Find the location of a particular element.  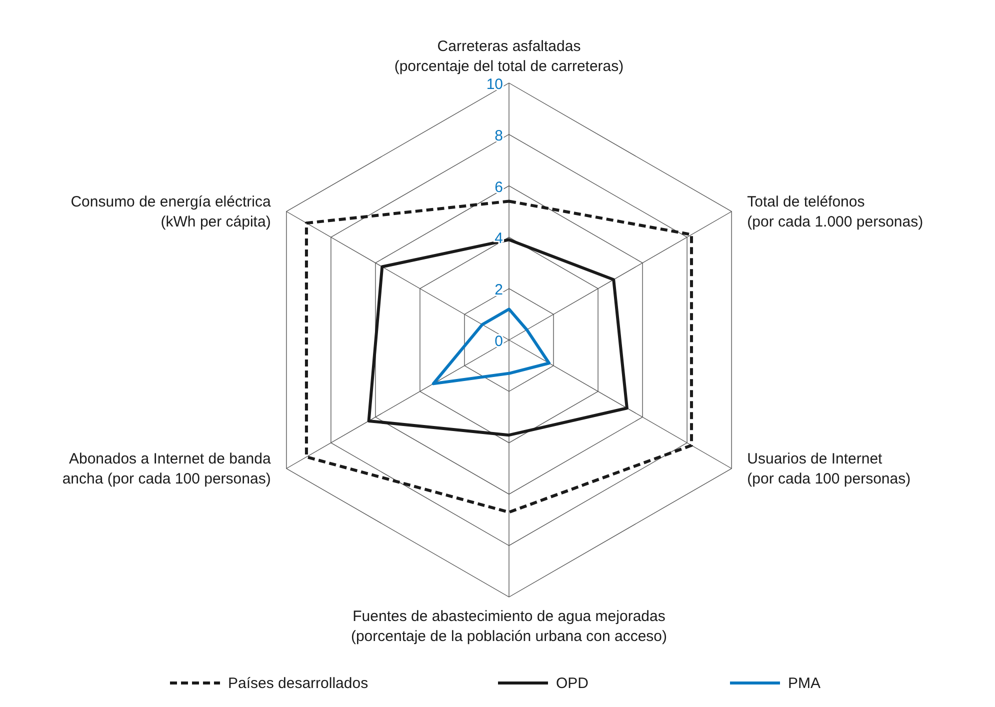

y-tick-label: 6 is located at coordinates (498, 187).